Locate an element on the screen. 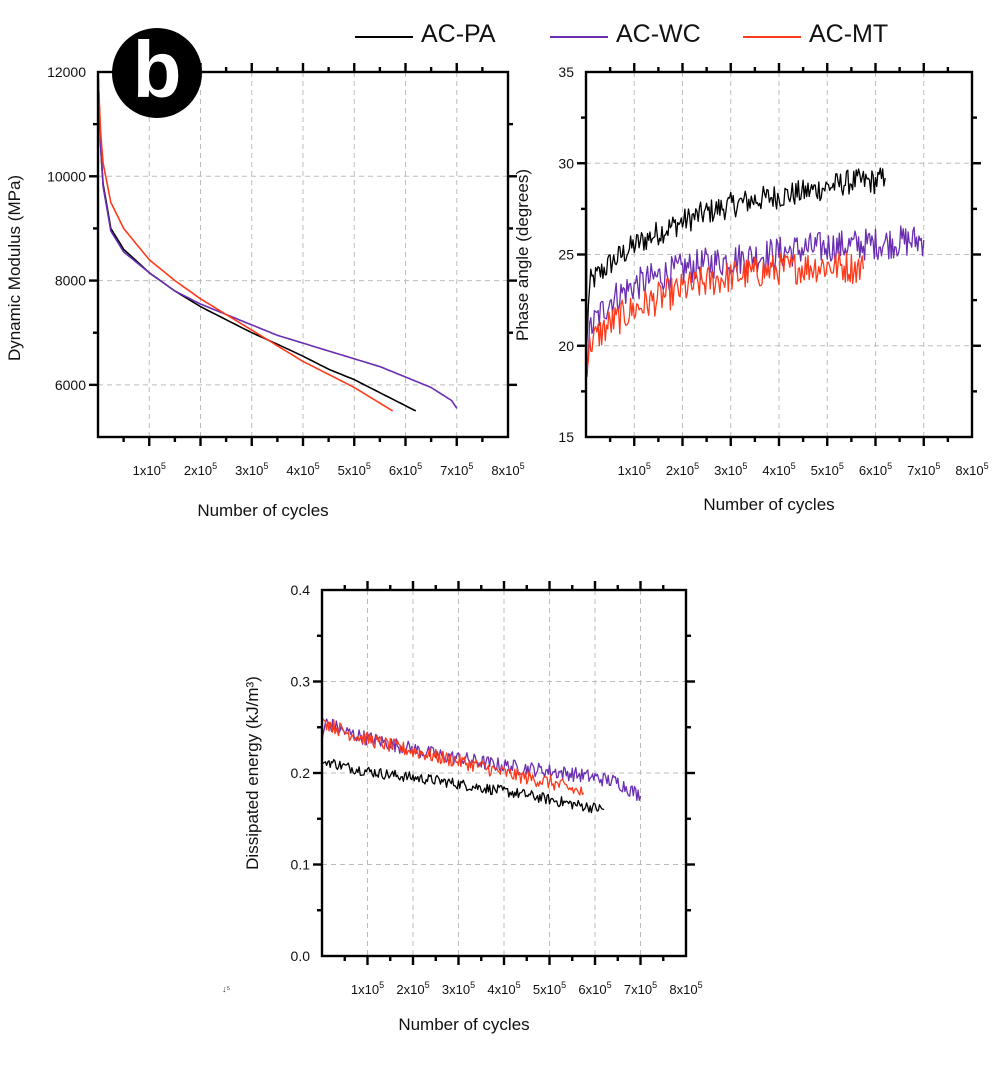  y-axis-title: Phase angle (degrees) is located at coordinates (522, 255).